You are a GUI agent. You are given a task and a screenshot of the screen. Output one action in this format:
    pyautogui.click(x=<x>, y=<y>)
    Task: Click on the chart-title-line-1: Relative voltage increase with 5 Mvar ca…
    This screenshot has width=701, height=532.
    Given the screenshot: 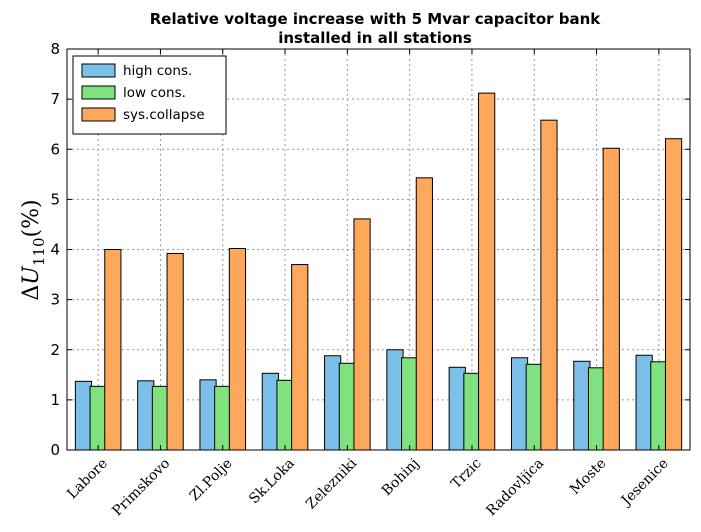 What is the action you would take?
    pyautogui.click(x=376, y=19)
    